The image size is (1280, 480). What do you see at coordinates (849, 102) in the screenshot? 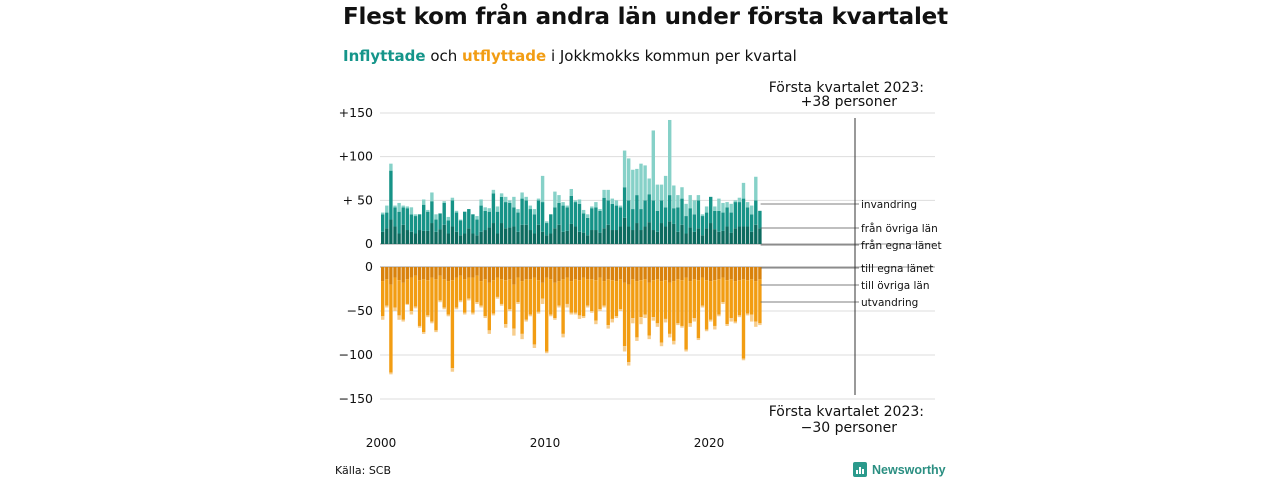
I see `annotation-top-line2: +38 personer` at bounding box center [849, 102].